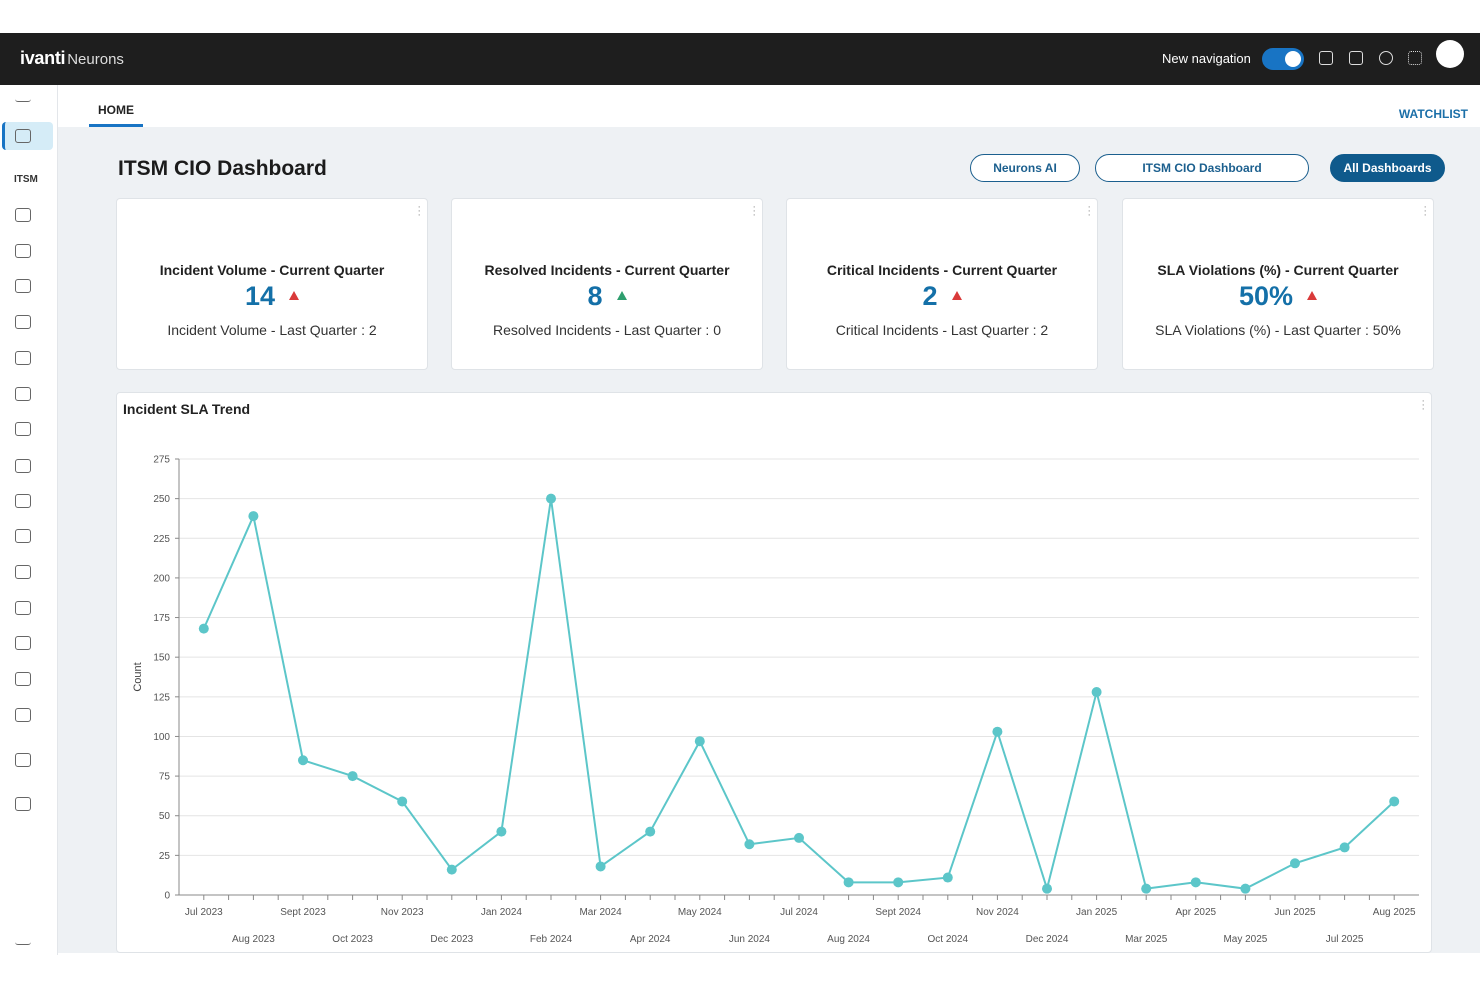  I want to click on x-tick-label: Sept 2023, so click(303, 912).